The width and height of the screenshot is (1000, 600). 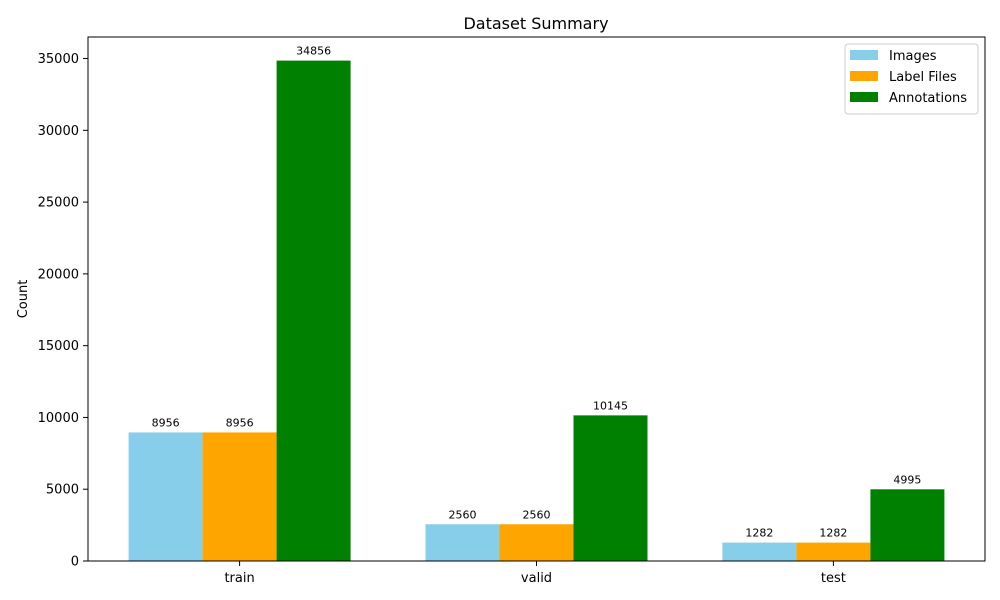 What do you see at coordinates (239, 496) in the screenshot?
I see `bar-train-label-files` at bounding box center [239, 496].